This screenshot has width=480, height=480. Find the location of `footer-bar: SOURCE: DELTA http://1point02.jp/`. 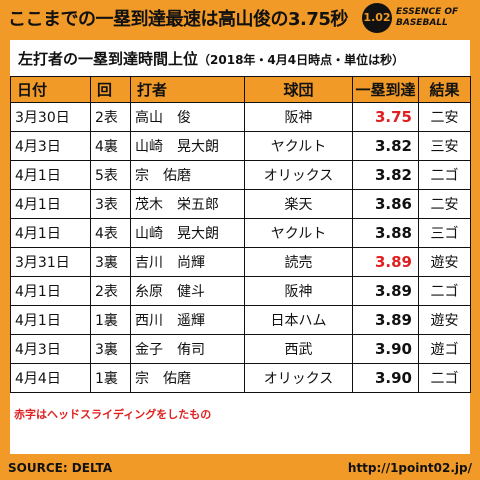

footer-bar: SOURCE: DELTA http://1point02.jp/ is located at coordinates (240, 468).